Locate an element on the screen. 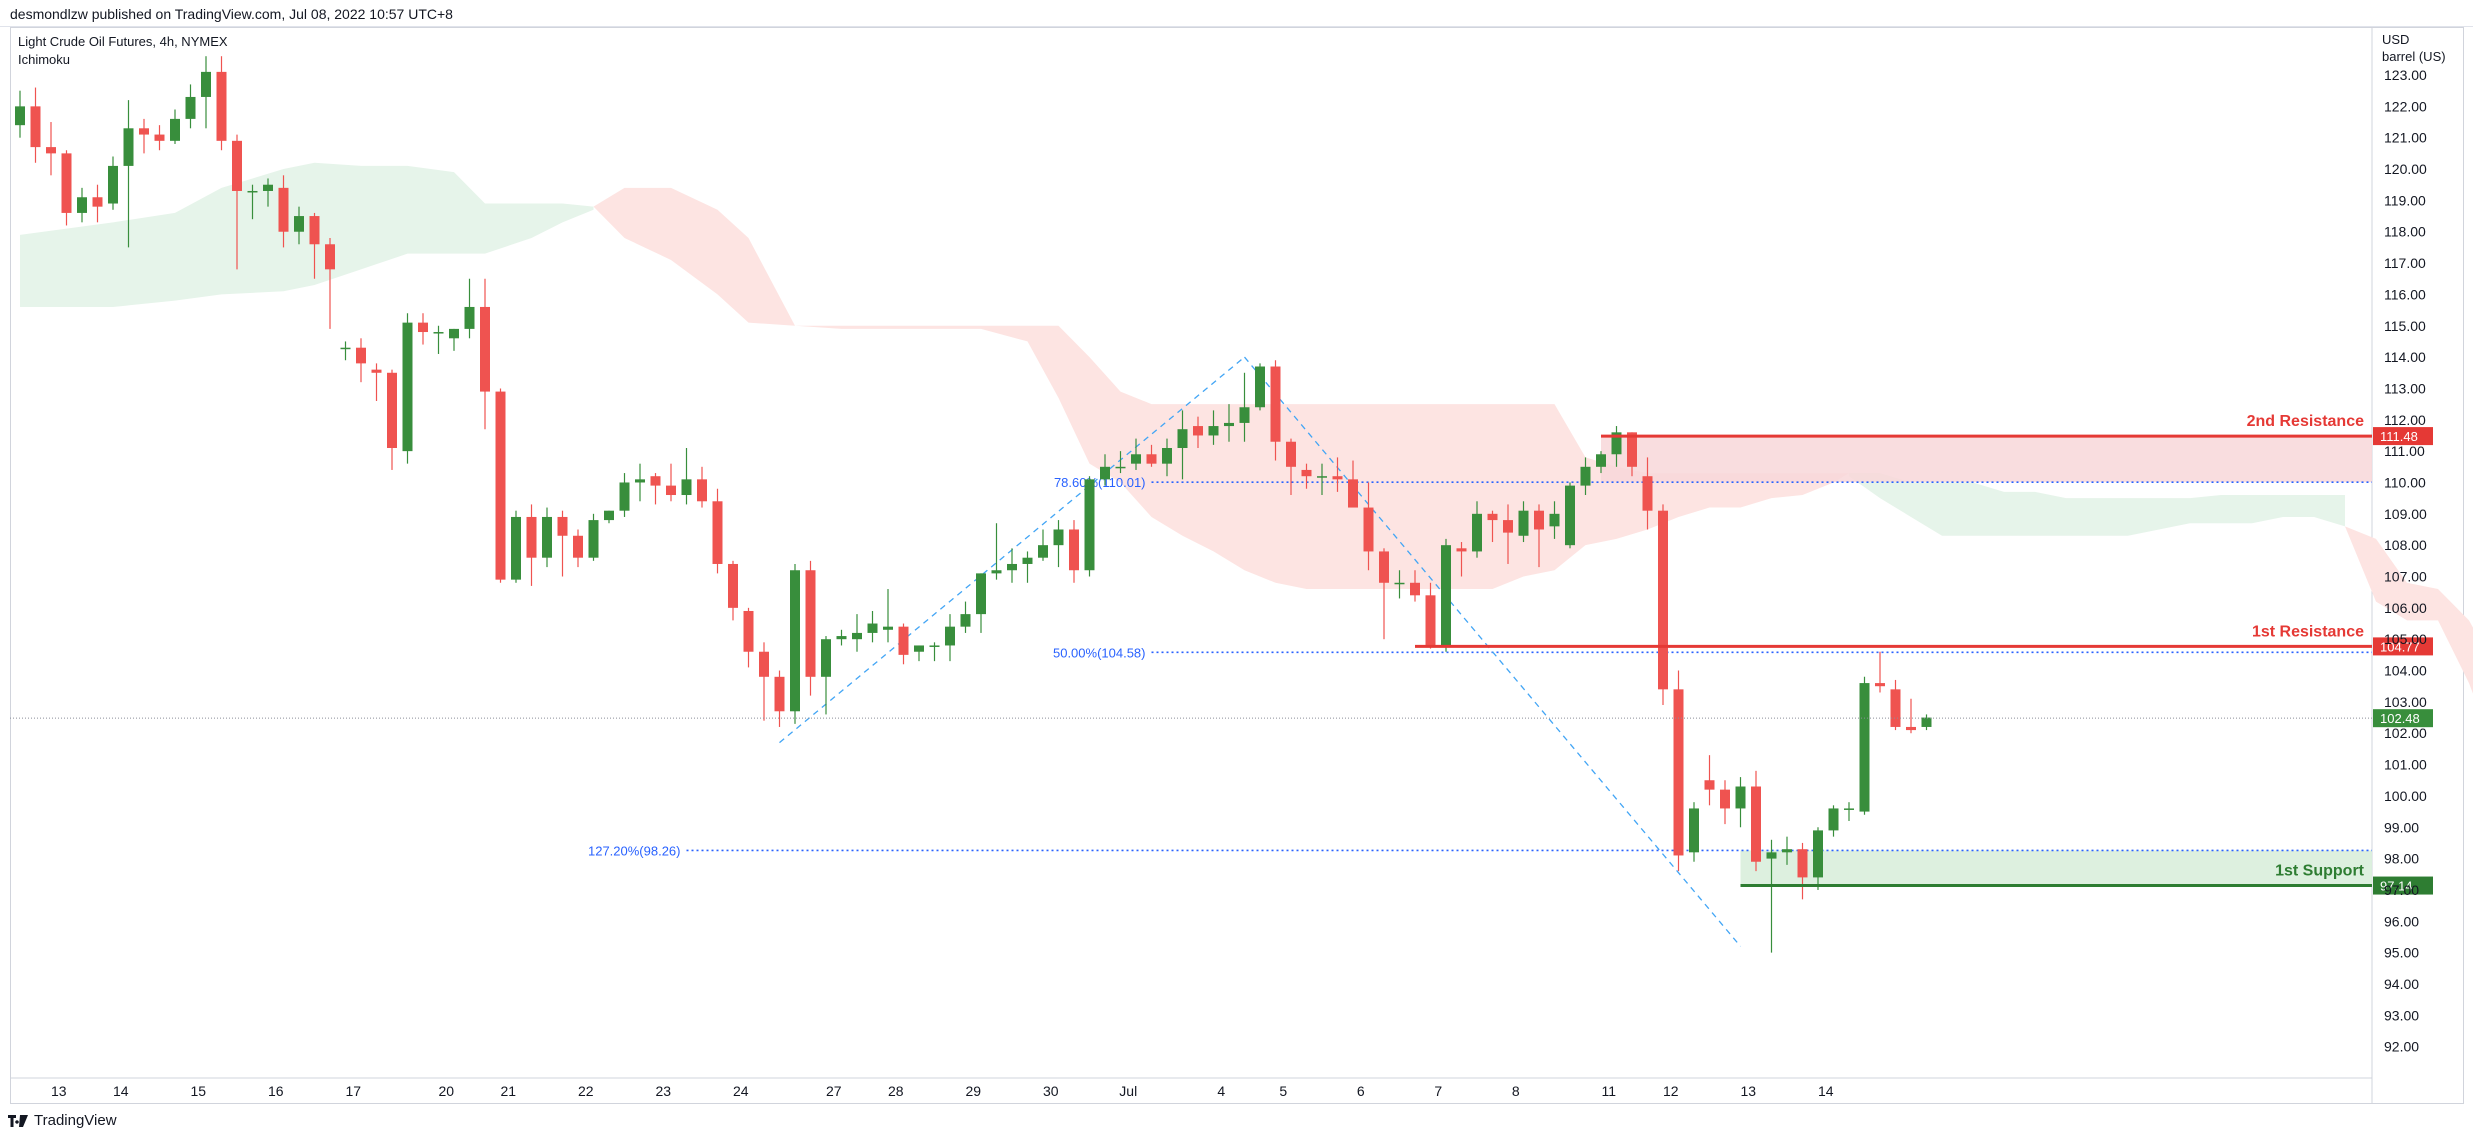 The width and height of the screenshot is (2473, 1138). fib-trendline is located at coordinates (1492, 651).